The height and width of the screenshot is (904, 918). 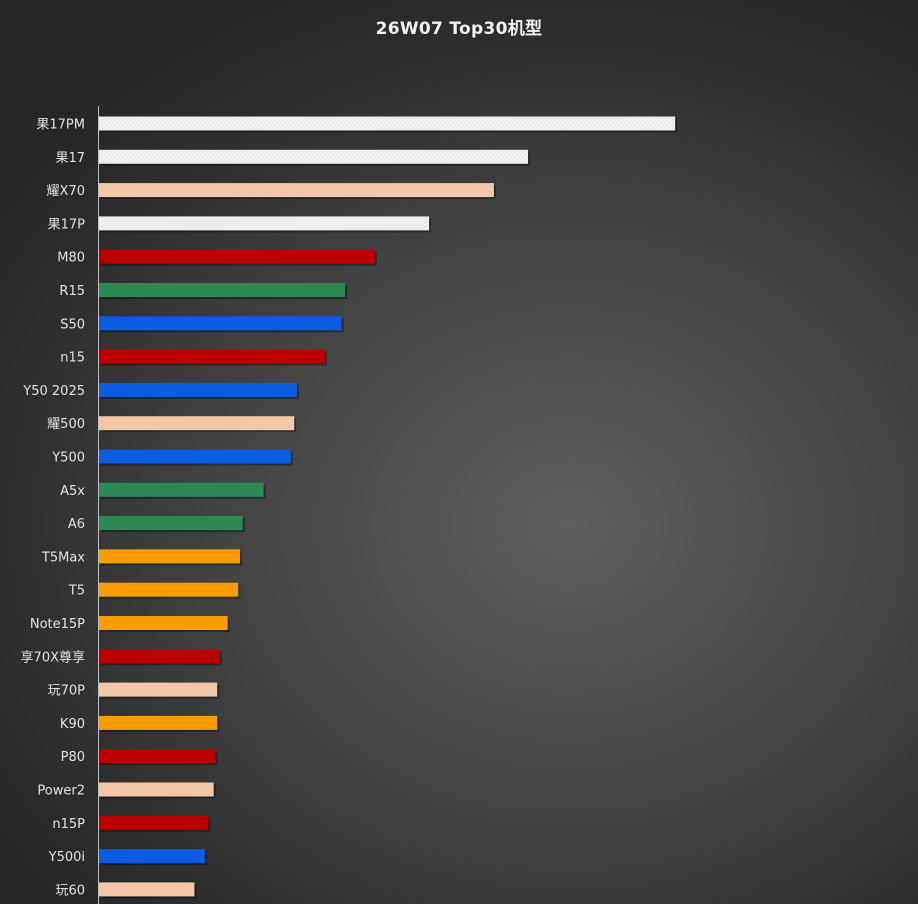 What do you see at coordinates (70, 158) in the screenshot?
I see `category-label: 果17` at bounding box center [70, 158].